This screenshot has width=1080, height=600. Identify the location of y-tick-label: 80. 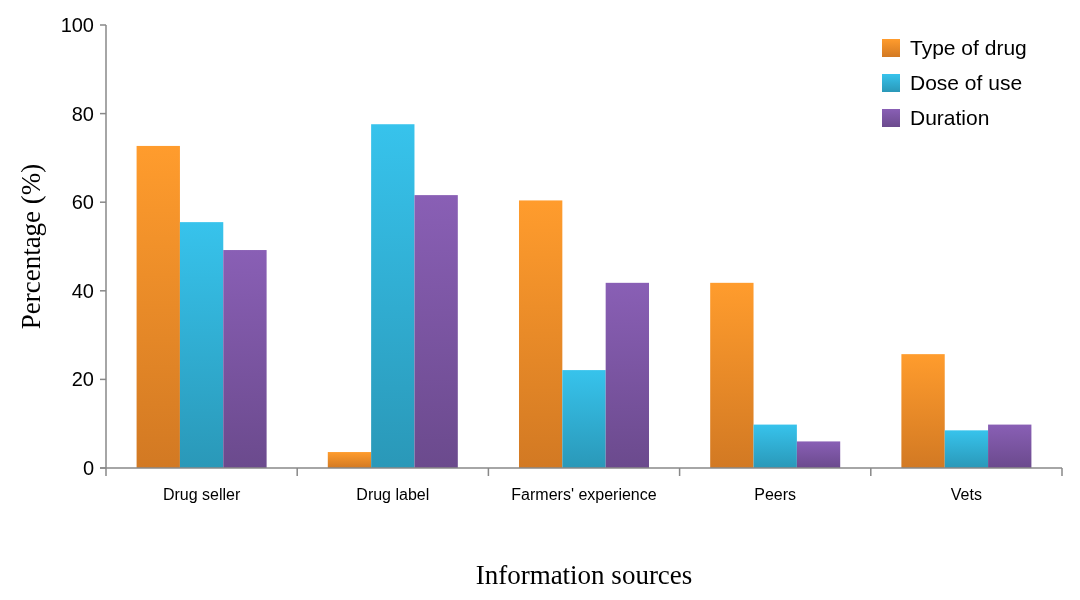
(82, 113).